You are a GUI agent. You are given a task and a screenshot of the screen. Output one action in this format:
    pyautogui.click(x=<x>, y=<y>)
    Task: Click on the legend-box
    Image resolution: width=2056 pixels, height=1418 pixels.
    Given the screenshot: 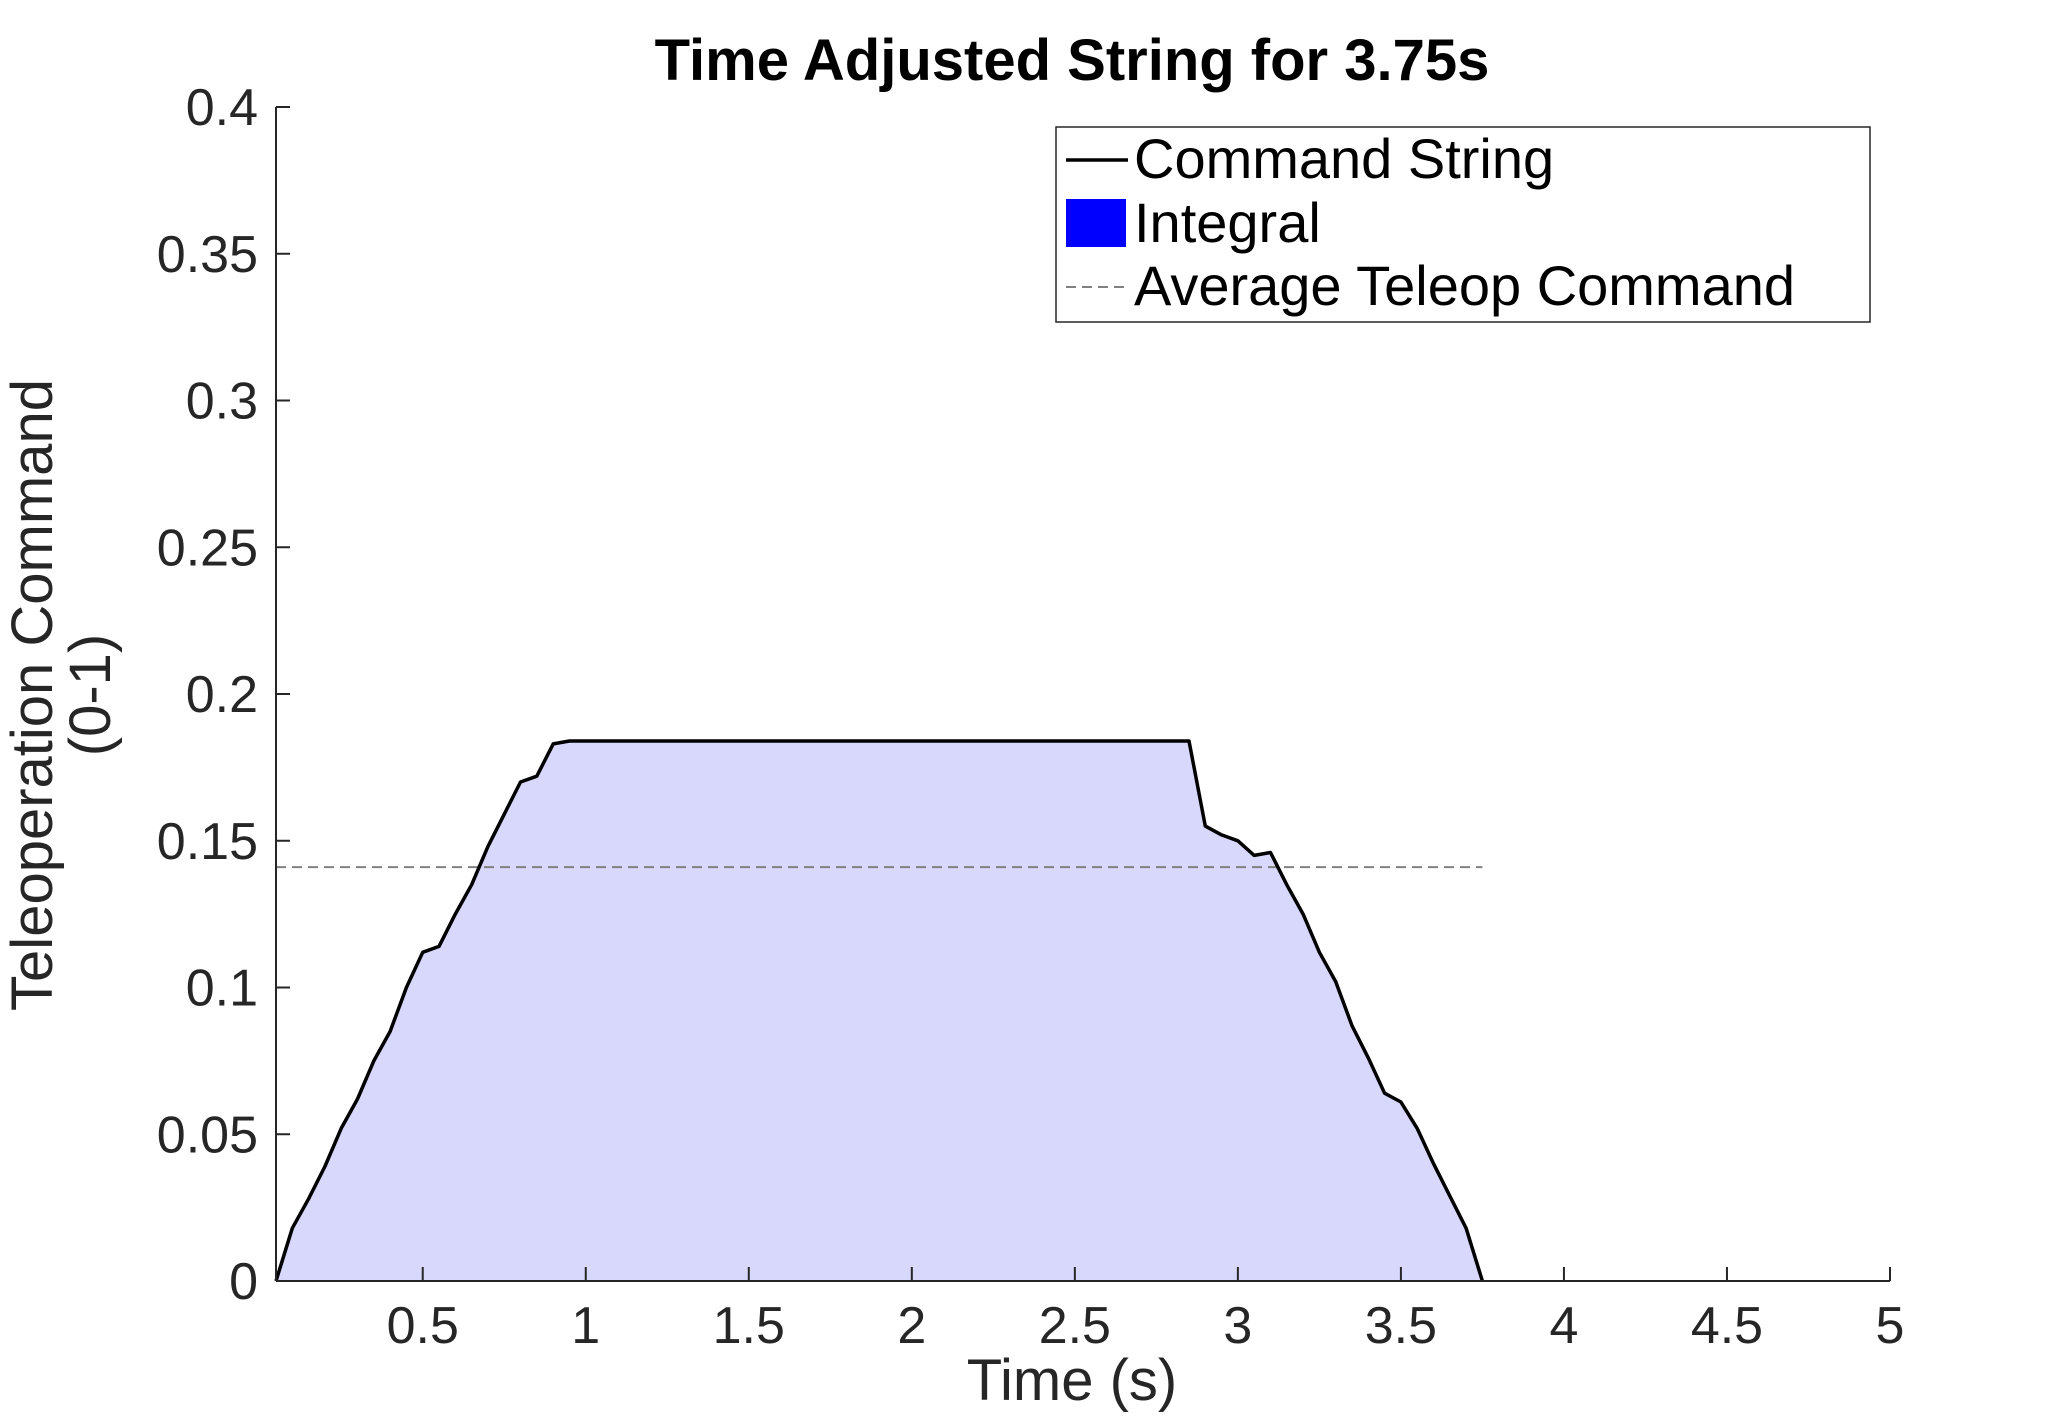 What is the action you would take?
    pyautogui.click(x=1463, y=224)
    